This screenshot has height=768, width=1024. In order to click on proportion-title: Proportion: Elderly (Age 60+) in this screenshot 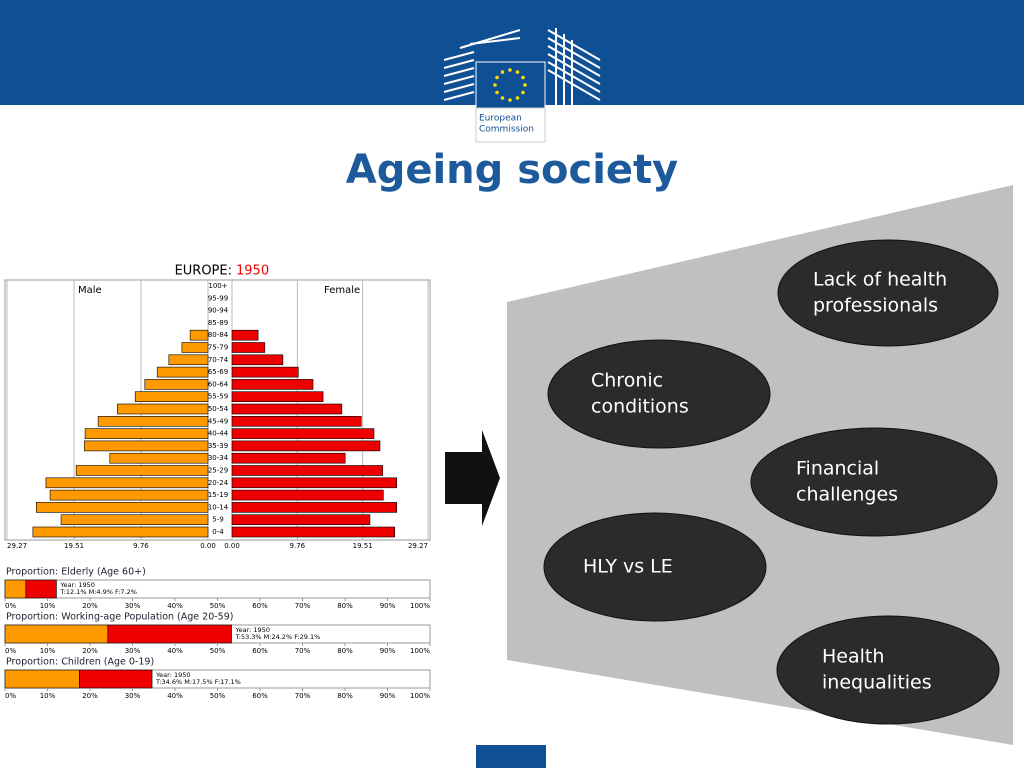, I will do `click(76, 572)`.